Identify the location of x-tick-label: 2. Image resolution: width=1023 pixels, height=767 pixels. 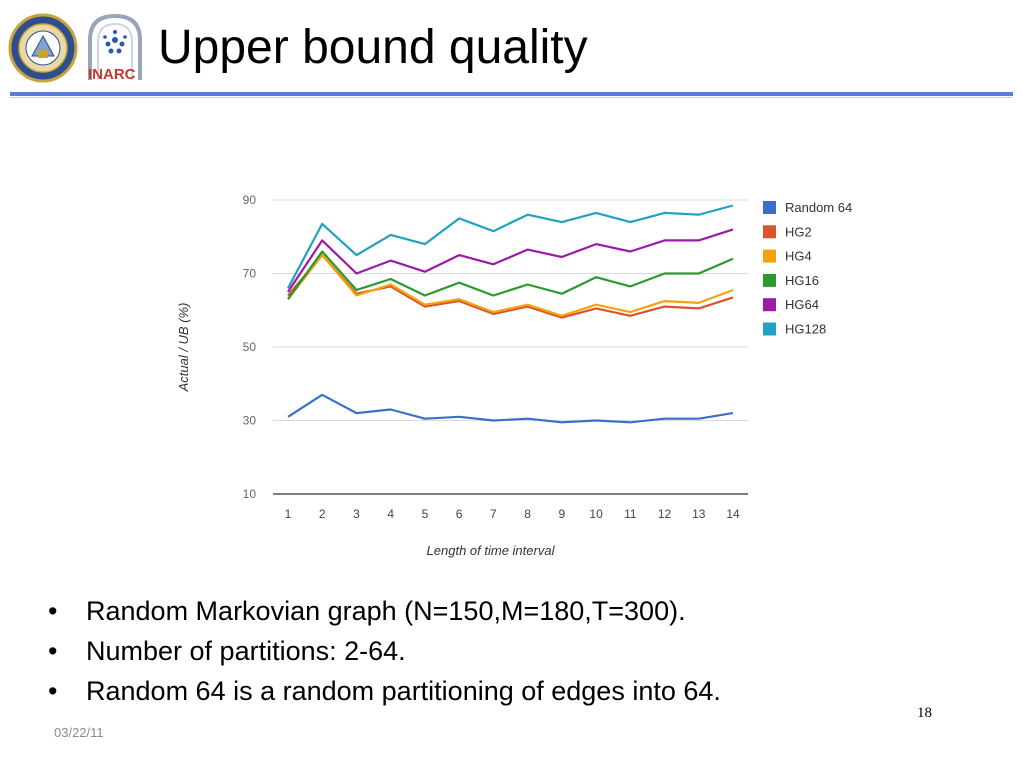
(322, 514).